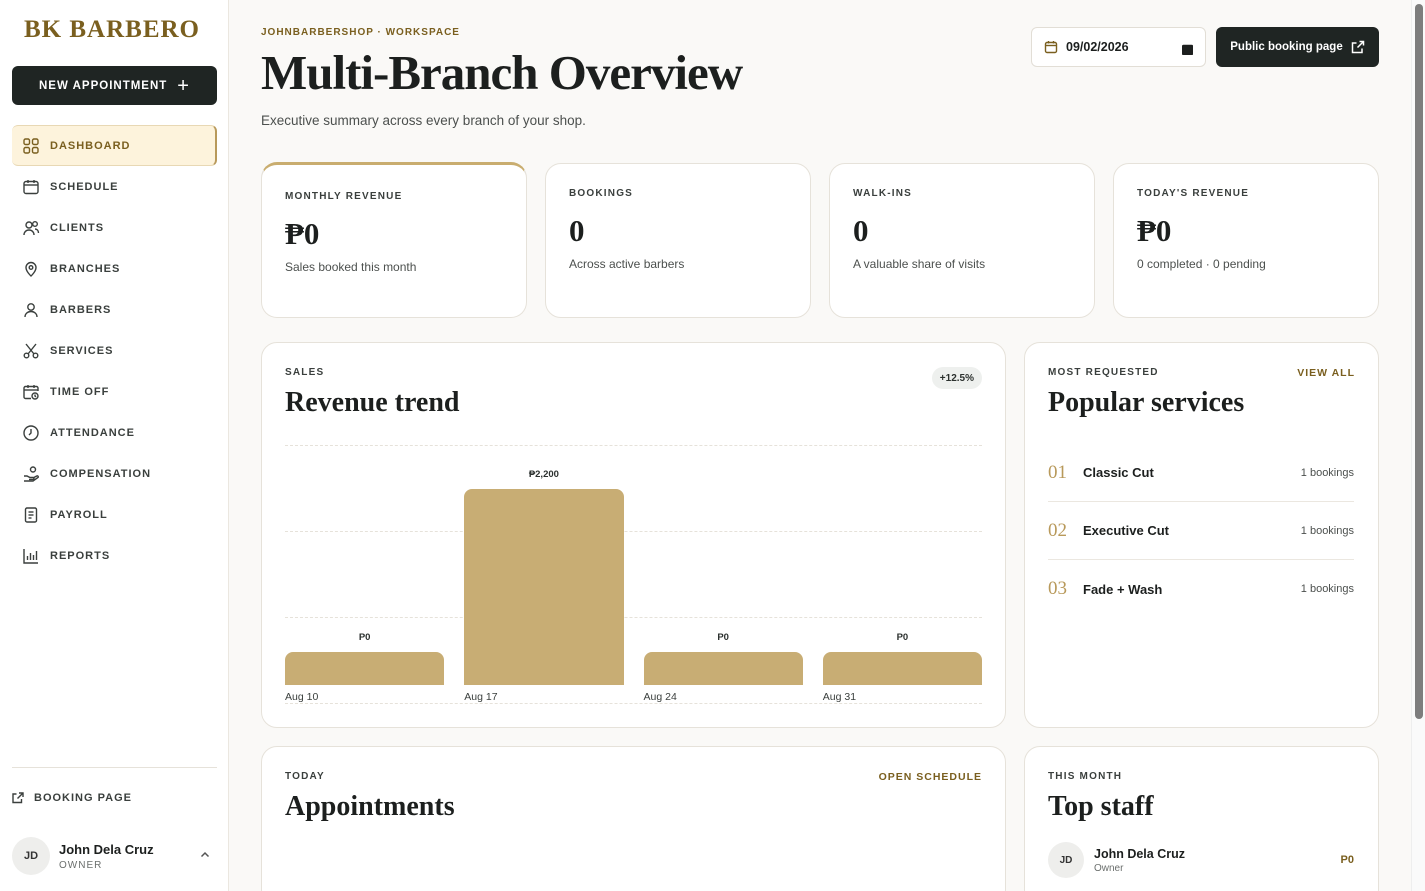 The width and height of the screenshot is (1425, 891). I want to click on kpi-sub: A valuable share of visits, so click(919, 264).